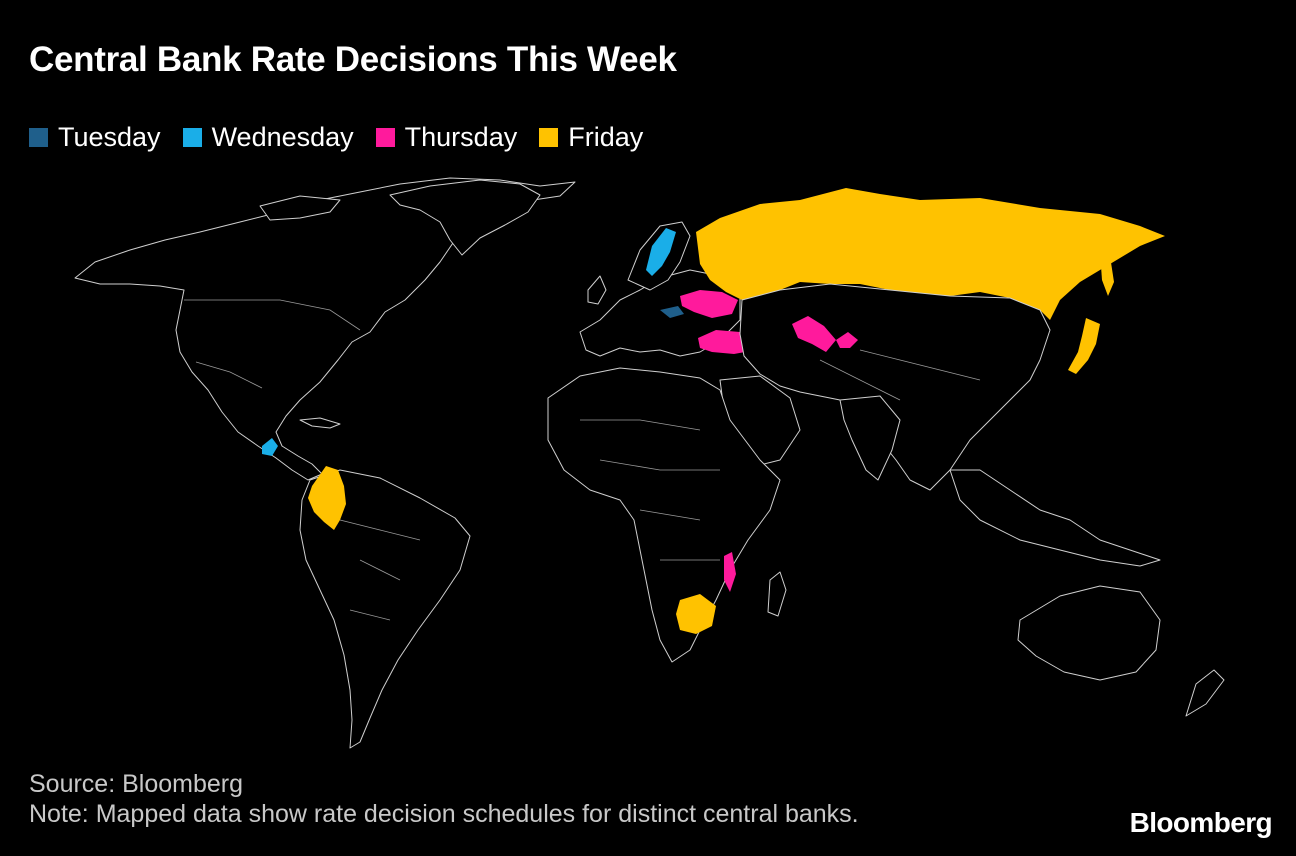 This screenshot has height=856, width=1296. What do you see at coordinates (461, 137) in the screenshot?
I see `legend-label-thursday: Thursday` at bounding box center [461, 137].